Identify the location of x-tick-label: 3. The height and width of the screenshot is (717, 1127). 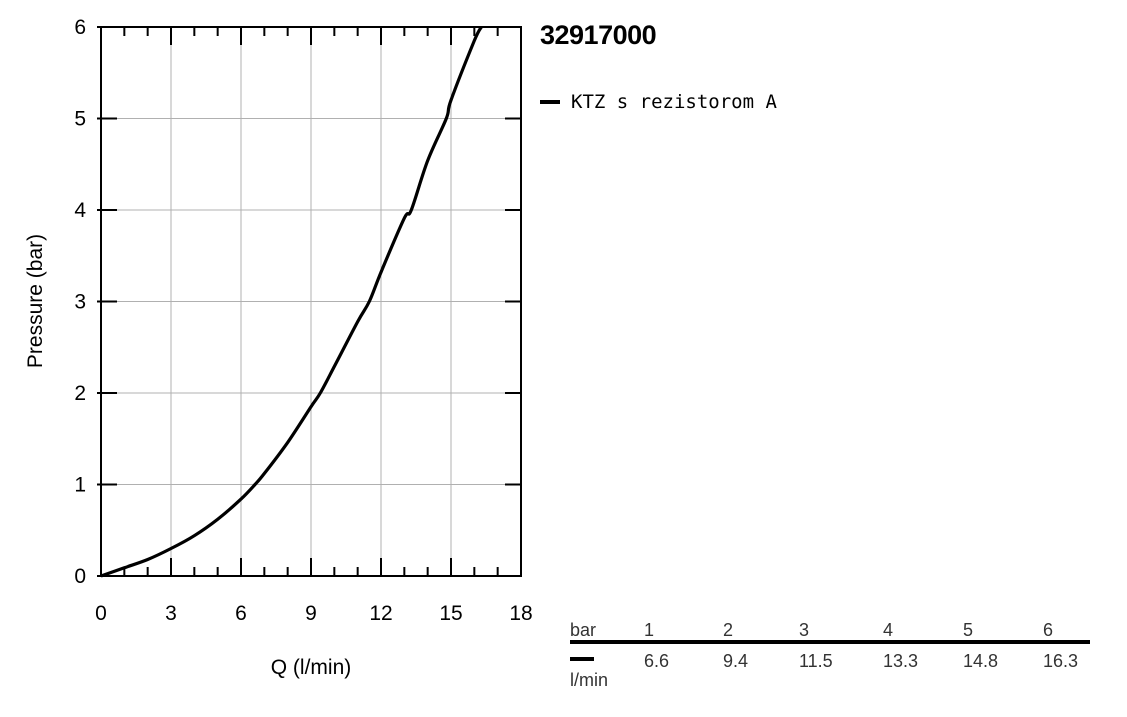
(171, 613).